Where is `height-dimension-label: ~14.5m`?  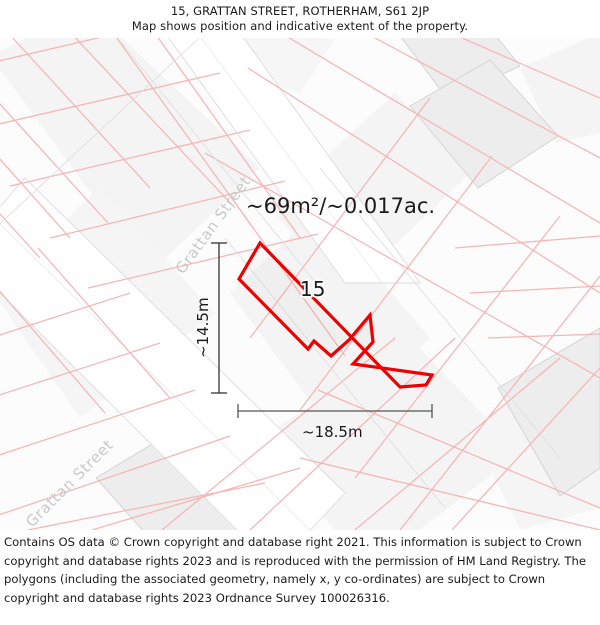 height-dimension-label: ~14.5m is located at coordinates (203, 327).